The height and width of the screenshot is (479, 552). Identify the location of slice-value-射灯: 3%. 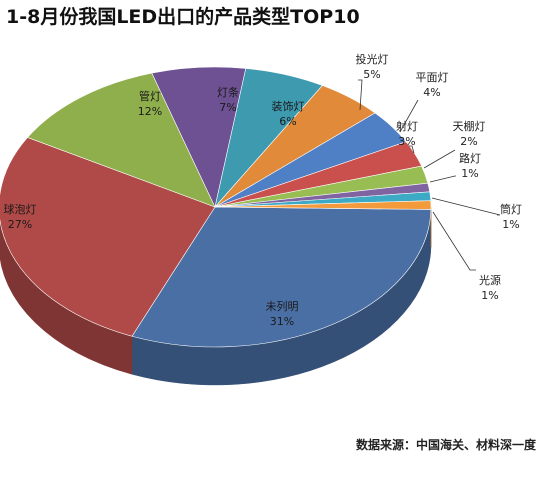
(406, 141).